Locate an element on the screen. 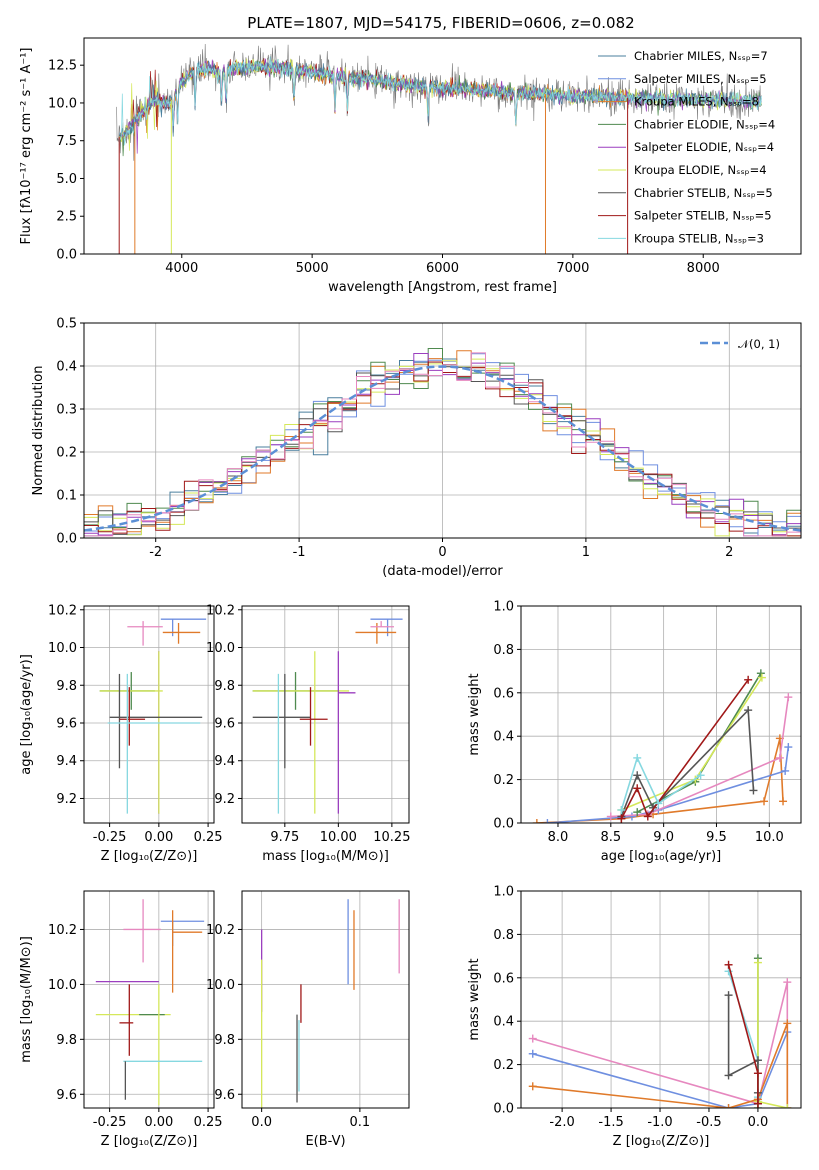 This screenshot has width=819, height=1170. x-tick-label: -2.0 is located at coordinates (561, 1122).